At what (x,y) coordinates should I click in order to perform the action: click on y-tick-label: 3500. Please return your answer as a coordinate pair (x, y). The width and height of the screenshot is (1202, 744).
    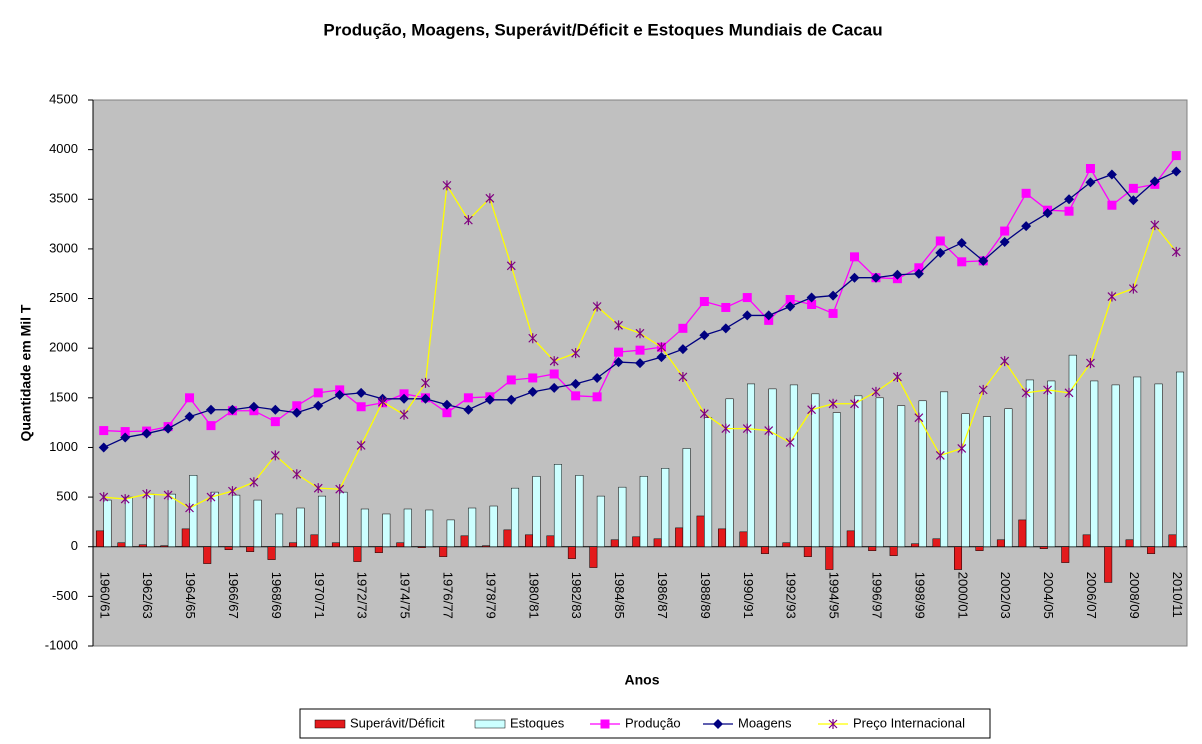
    Looking at the image, I should click on (63, 198).